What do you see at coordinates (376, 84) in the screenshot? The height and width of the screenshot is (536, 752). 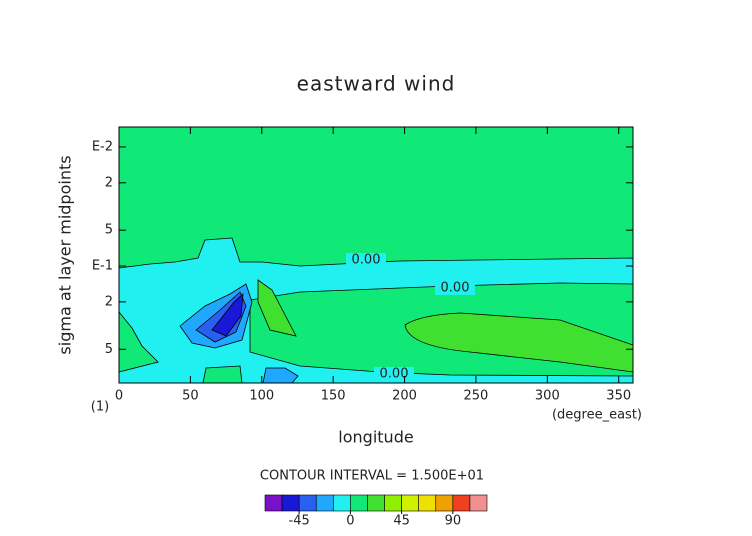 I see `chart-title: eastward wind` at bounding box center [376, 84].